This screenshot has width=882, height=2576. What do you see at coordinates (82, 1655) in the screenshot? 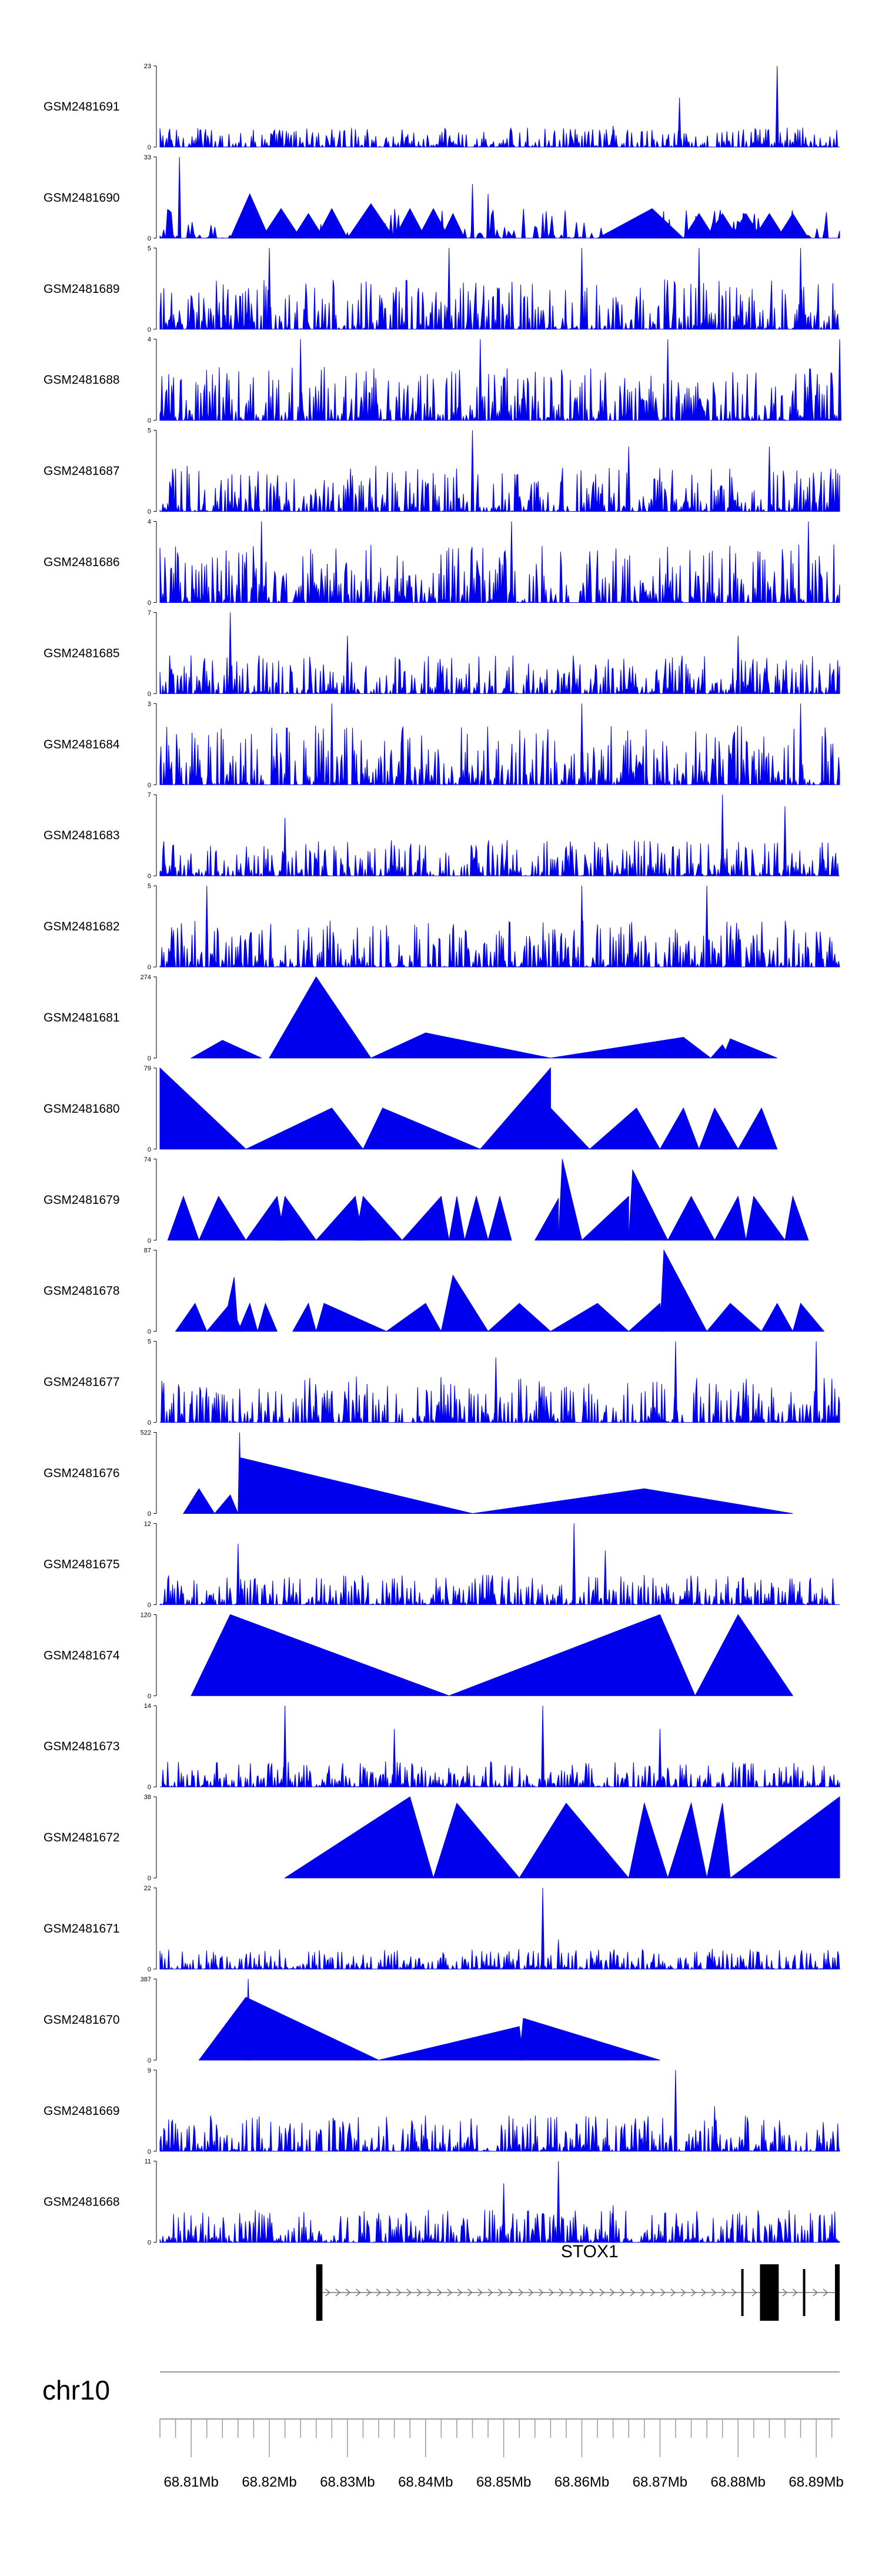
I see `track-label: GSM2481674` at bounding box center [82, 1655].